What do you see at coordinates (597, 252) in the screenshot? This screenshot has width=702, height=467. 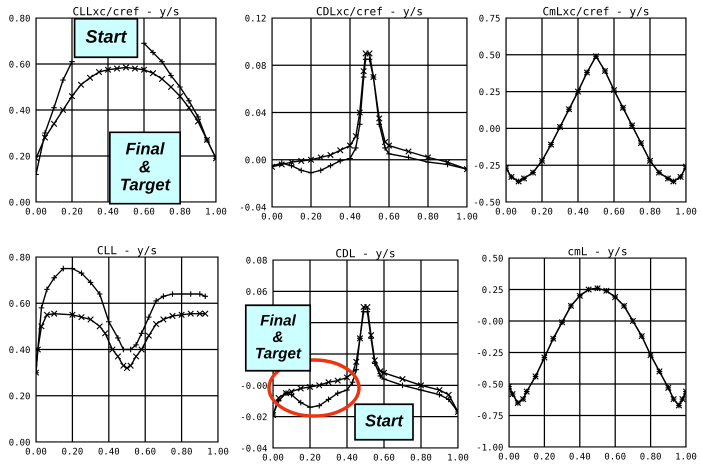 I see `chart-title: cmL - y/s` at bounding box center [597, 252].